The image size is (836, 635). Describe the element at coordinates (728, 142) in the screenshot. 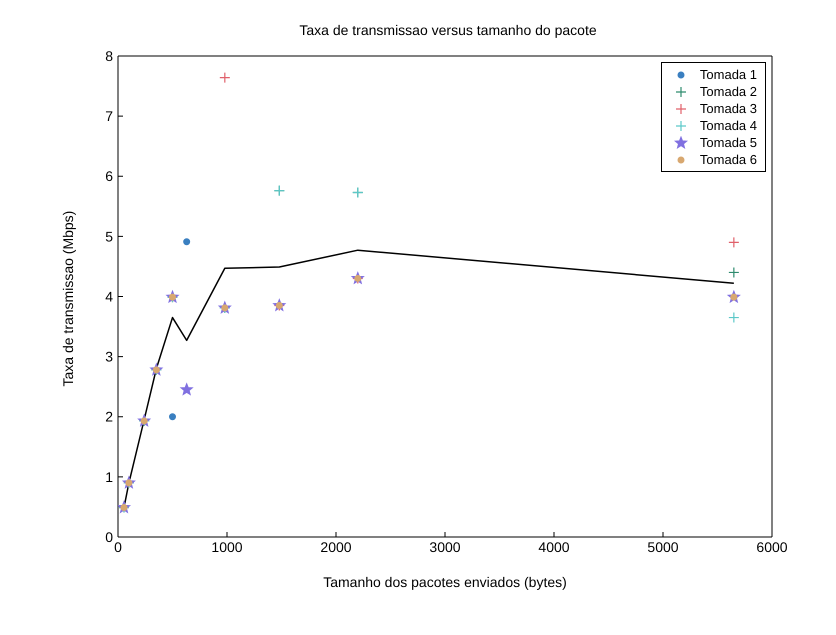

I see `legend-label: Tomada 5` at that location.